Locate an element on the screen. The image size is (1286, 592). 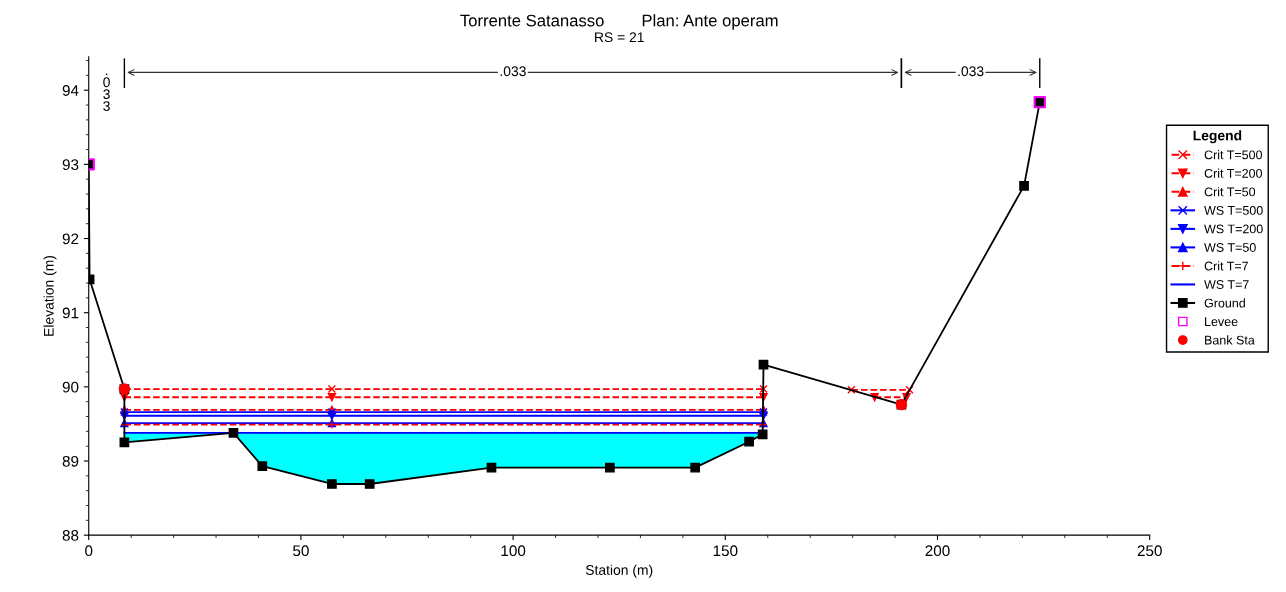
legend-label: WS T=200 is located at coordinates (1233, 229).